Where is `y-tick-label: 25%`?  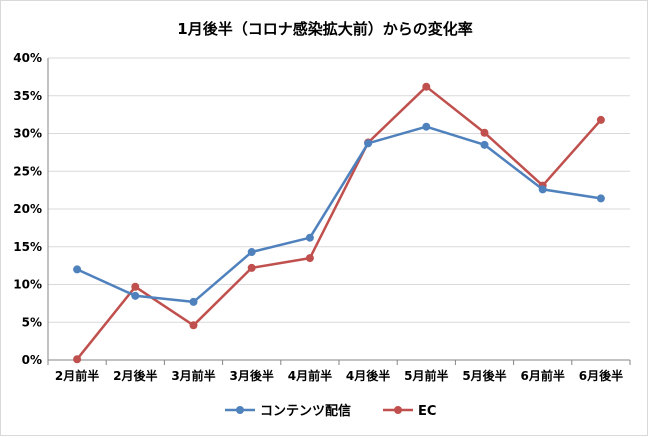
y-tick-label: 25% is located at coordinates (27, 171).